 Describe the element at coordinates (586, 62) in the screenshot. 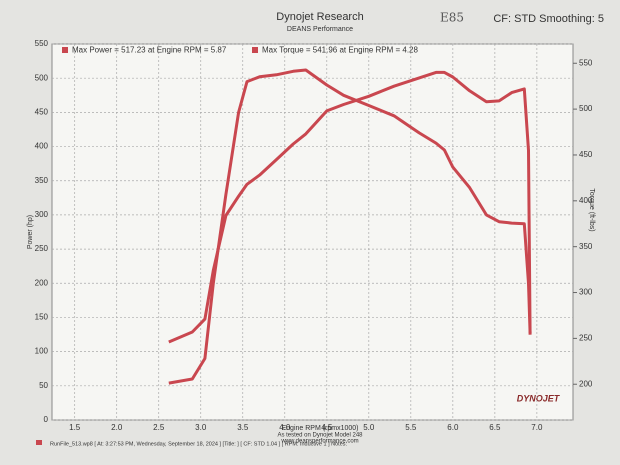

I see `y2-tick-label: 550` at that location.